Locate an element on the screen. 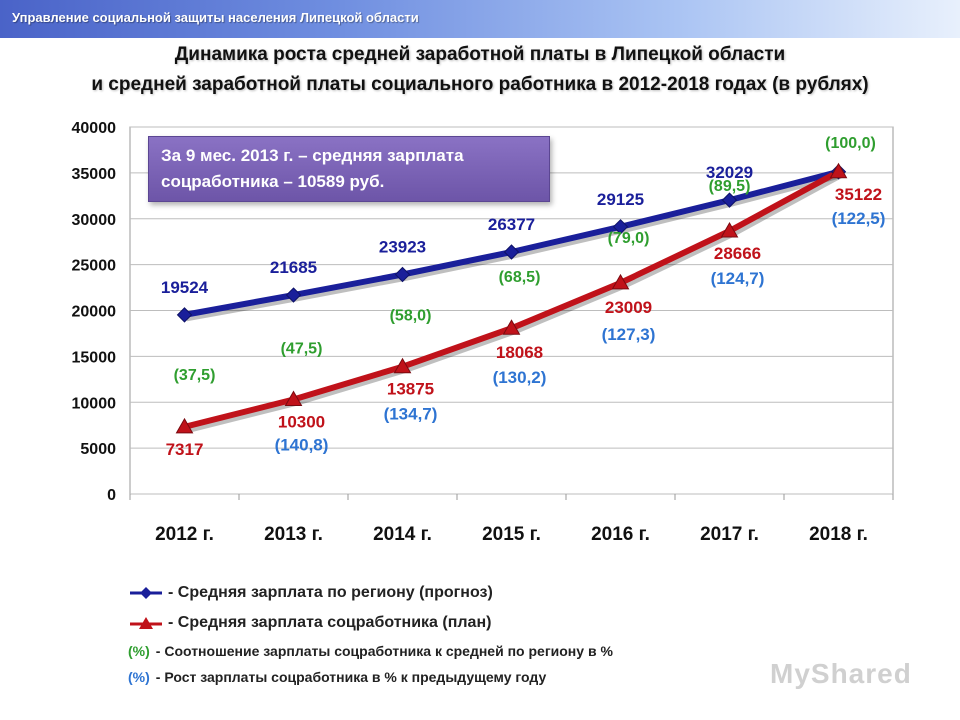 The height and width of the screenshot is (720, 960). ratio-label: (68,5) is located at coordinates (520, 277).